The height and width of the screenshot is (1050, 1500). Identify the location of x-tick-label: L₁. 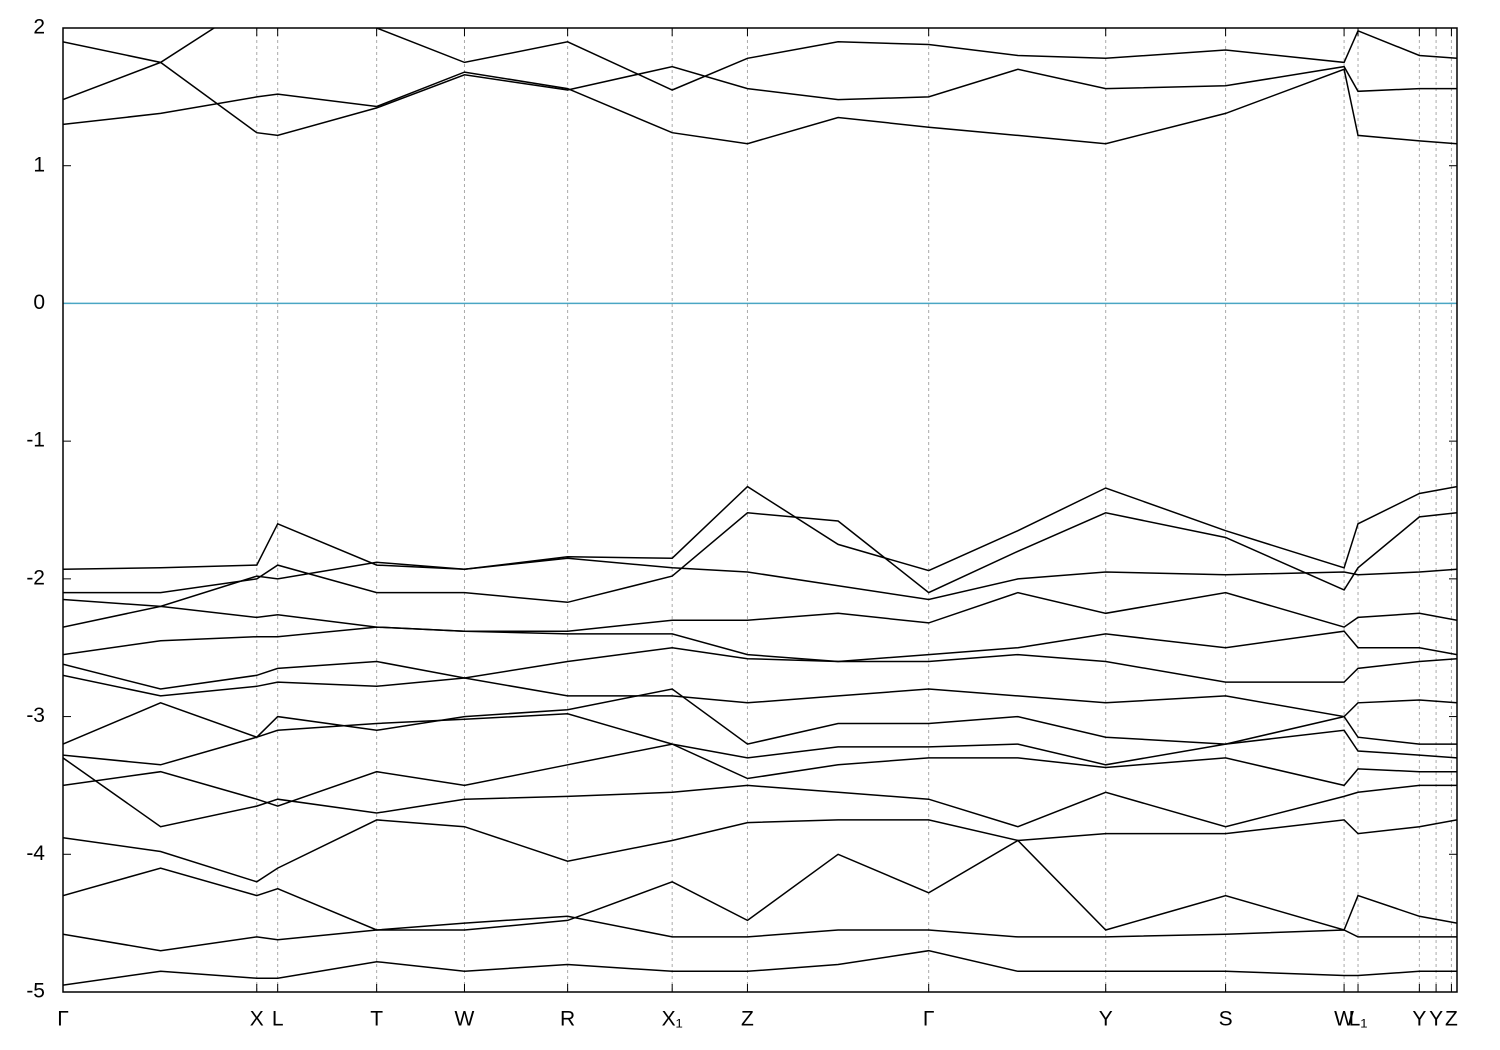
(1358, 1019).